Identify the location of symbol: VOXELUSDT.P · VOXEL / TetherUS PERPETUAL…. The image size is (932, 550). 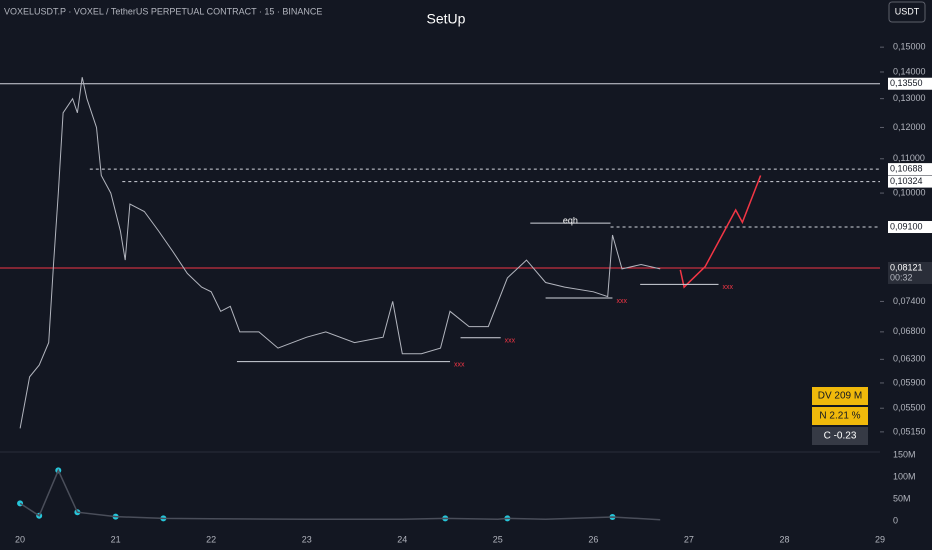
(163, 11).